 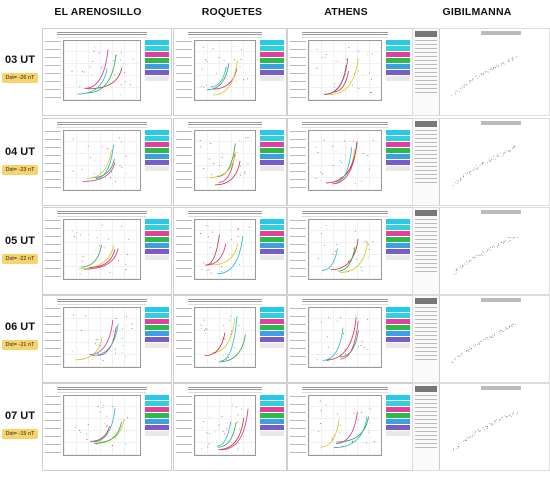 What do you see at coordinates (102, 34) in the screenshot?
I see `ionogram-header-info` at bounding box center [102, 34].